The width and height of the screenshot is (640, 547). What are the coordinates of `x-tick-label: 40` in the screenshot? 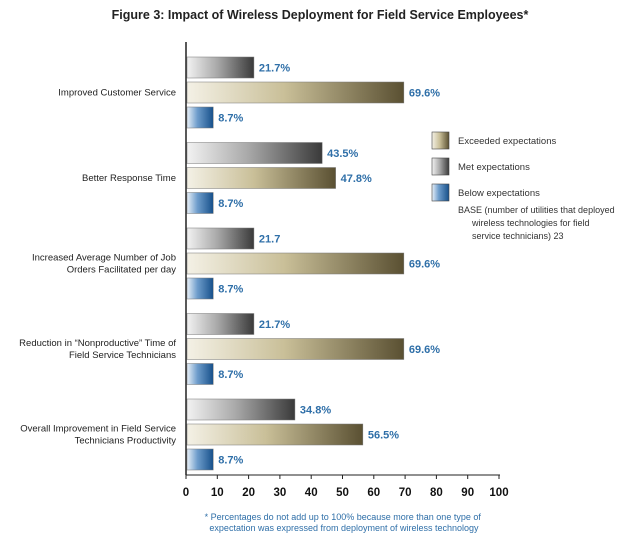 It's located at (311, 493).